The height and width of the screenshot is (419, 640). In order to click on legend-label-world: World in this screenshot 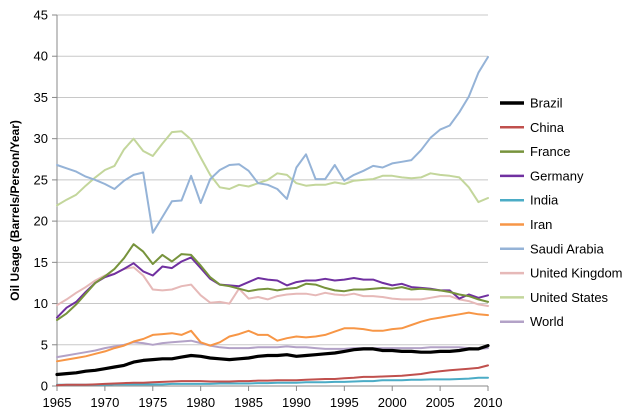, I will do `click(547, 321)`.